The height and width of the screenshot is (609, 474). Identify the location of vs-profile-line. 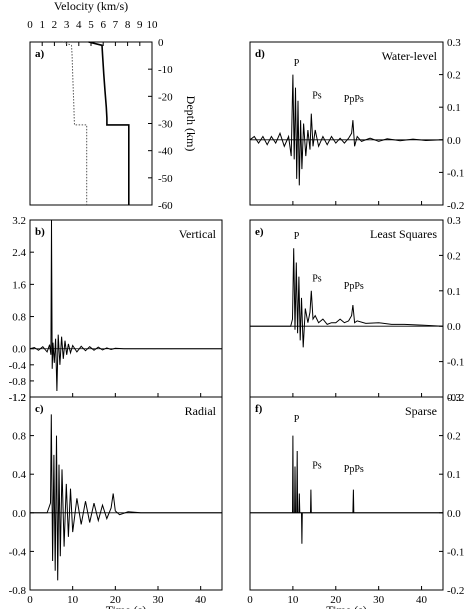
(75, 123).